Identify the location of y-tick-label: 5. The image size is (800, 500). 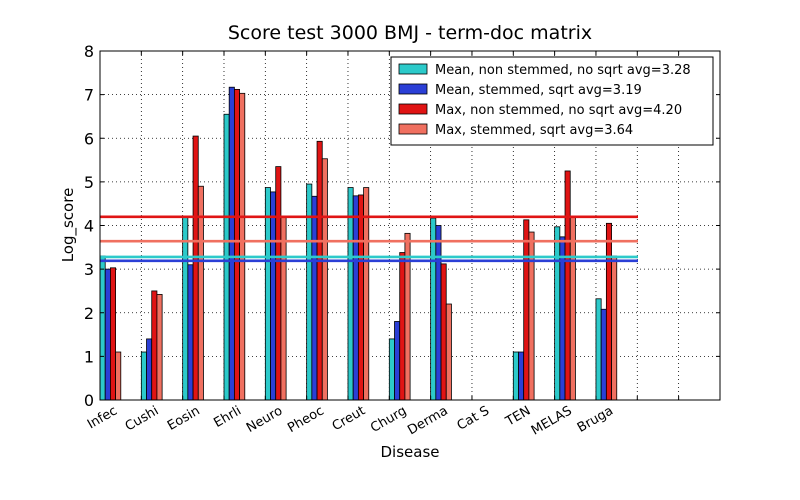
(89, 182).